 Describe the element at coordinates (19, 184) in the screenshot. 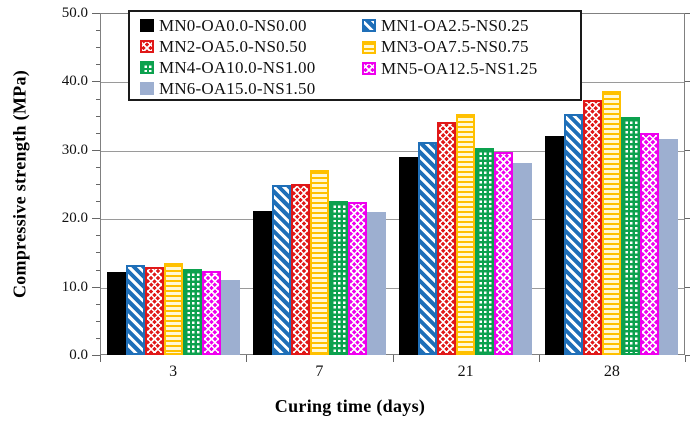

I see `y-axis-title: Compressive strength (MPa)` at that location.